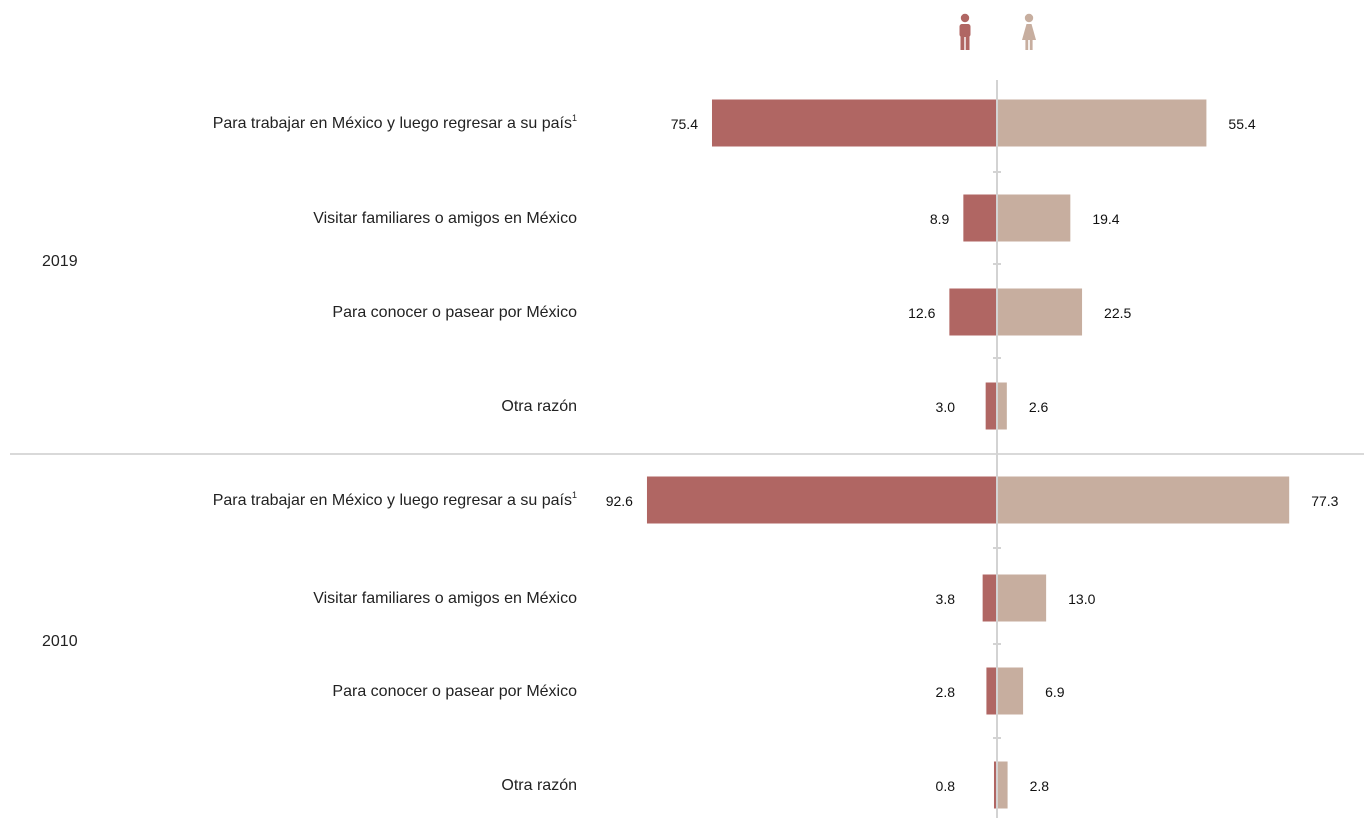 This screenshot has height=818, width=1364. What do you see at coordinates (1040, 312) in the screenshot?
I see `bar-female-2019-para-conocer-o-pasear-por-mexico` at bounding box center [1040, 312].